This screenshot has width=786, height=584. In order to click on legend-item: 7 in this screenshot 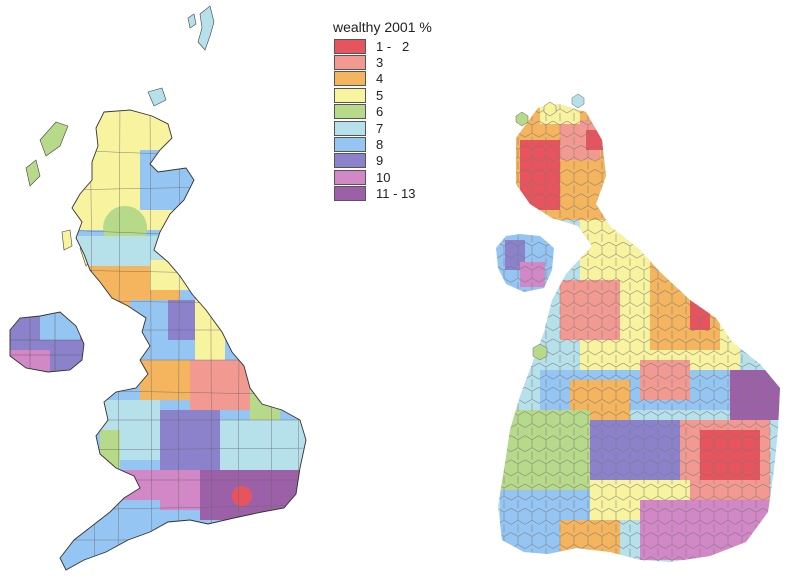, I will do `click(413, 128)`.